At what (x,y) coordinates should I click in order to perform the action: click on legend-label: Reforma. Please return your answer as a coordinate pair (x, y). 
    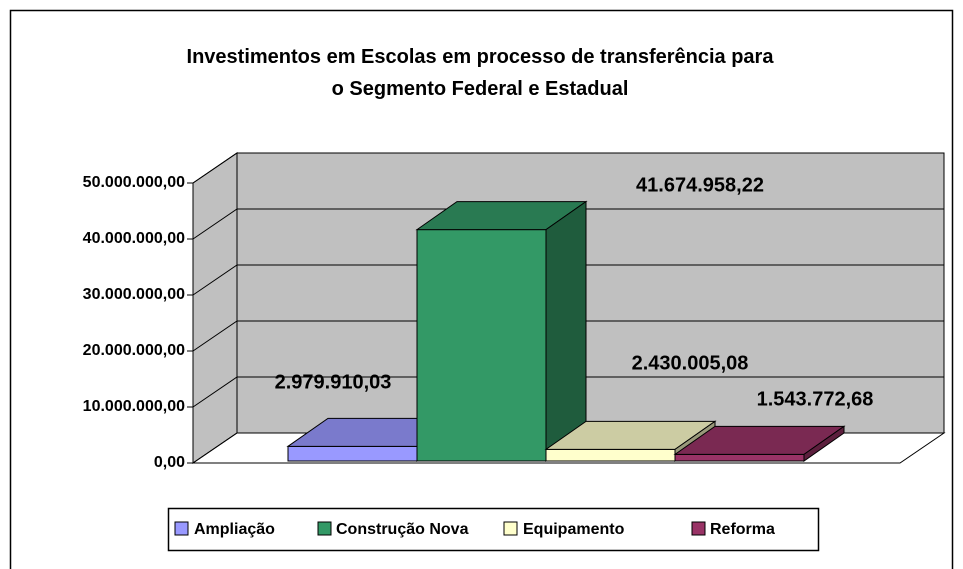
    Looking at the image, I should click on (742, 529).